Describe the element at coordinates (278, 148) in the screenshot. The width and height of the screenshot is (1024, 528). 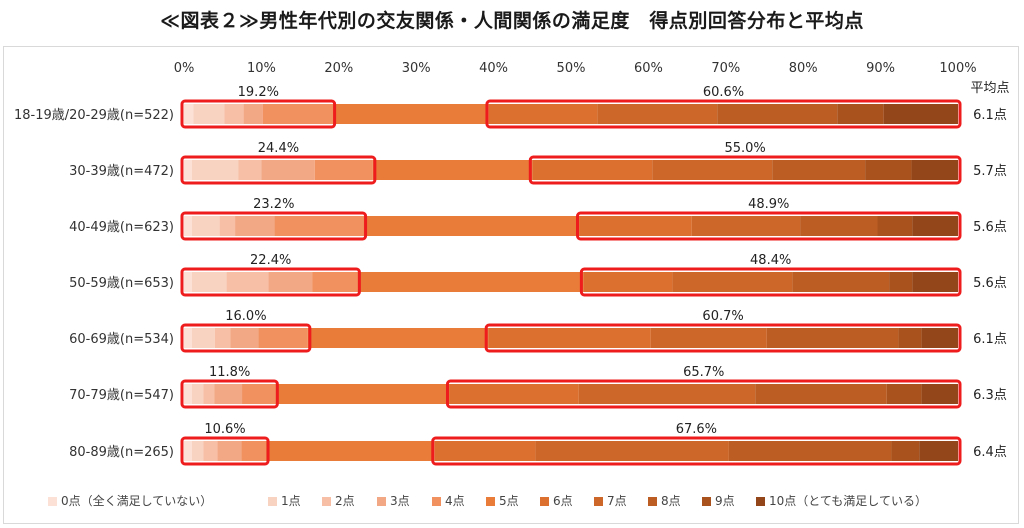
I see `low-score-percent: 24.4%` at that location.